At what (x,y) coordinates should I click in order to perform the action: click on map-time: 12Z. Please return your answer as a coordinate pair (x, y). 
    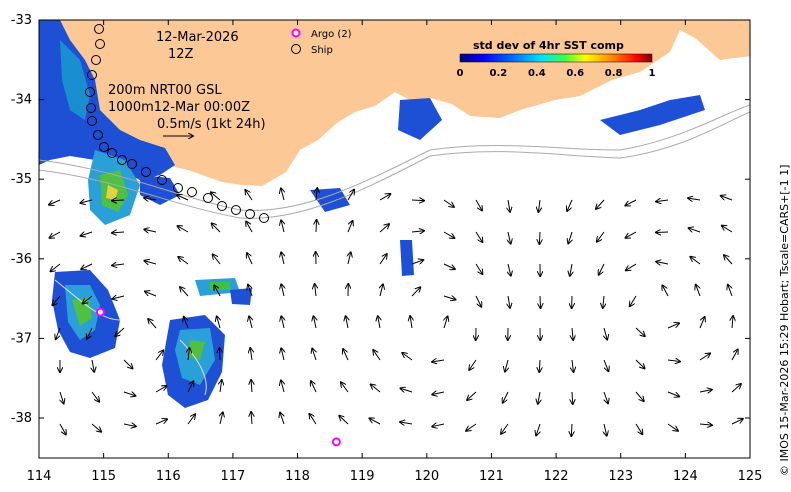
    Looking at the image, I should click on (181, 54).